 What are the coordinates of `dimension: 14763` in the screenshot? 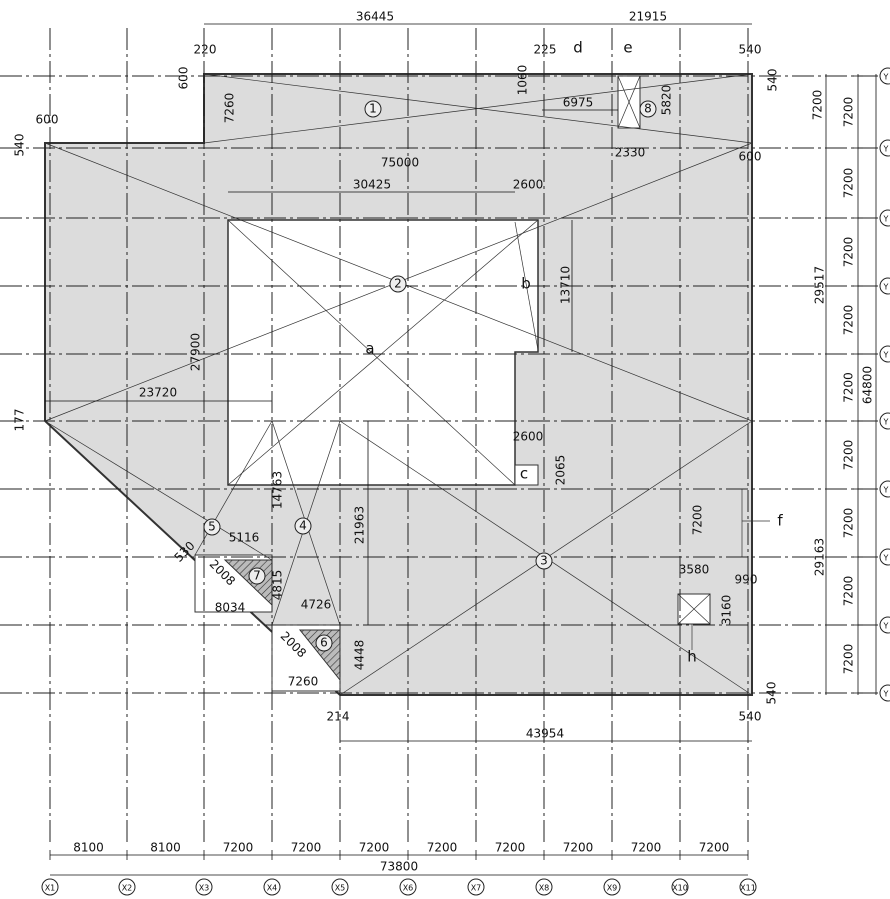 It's located at (278, 490).